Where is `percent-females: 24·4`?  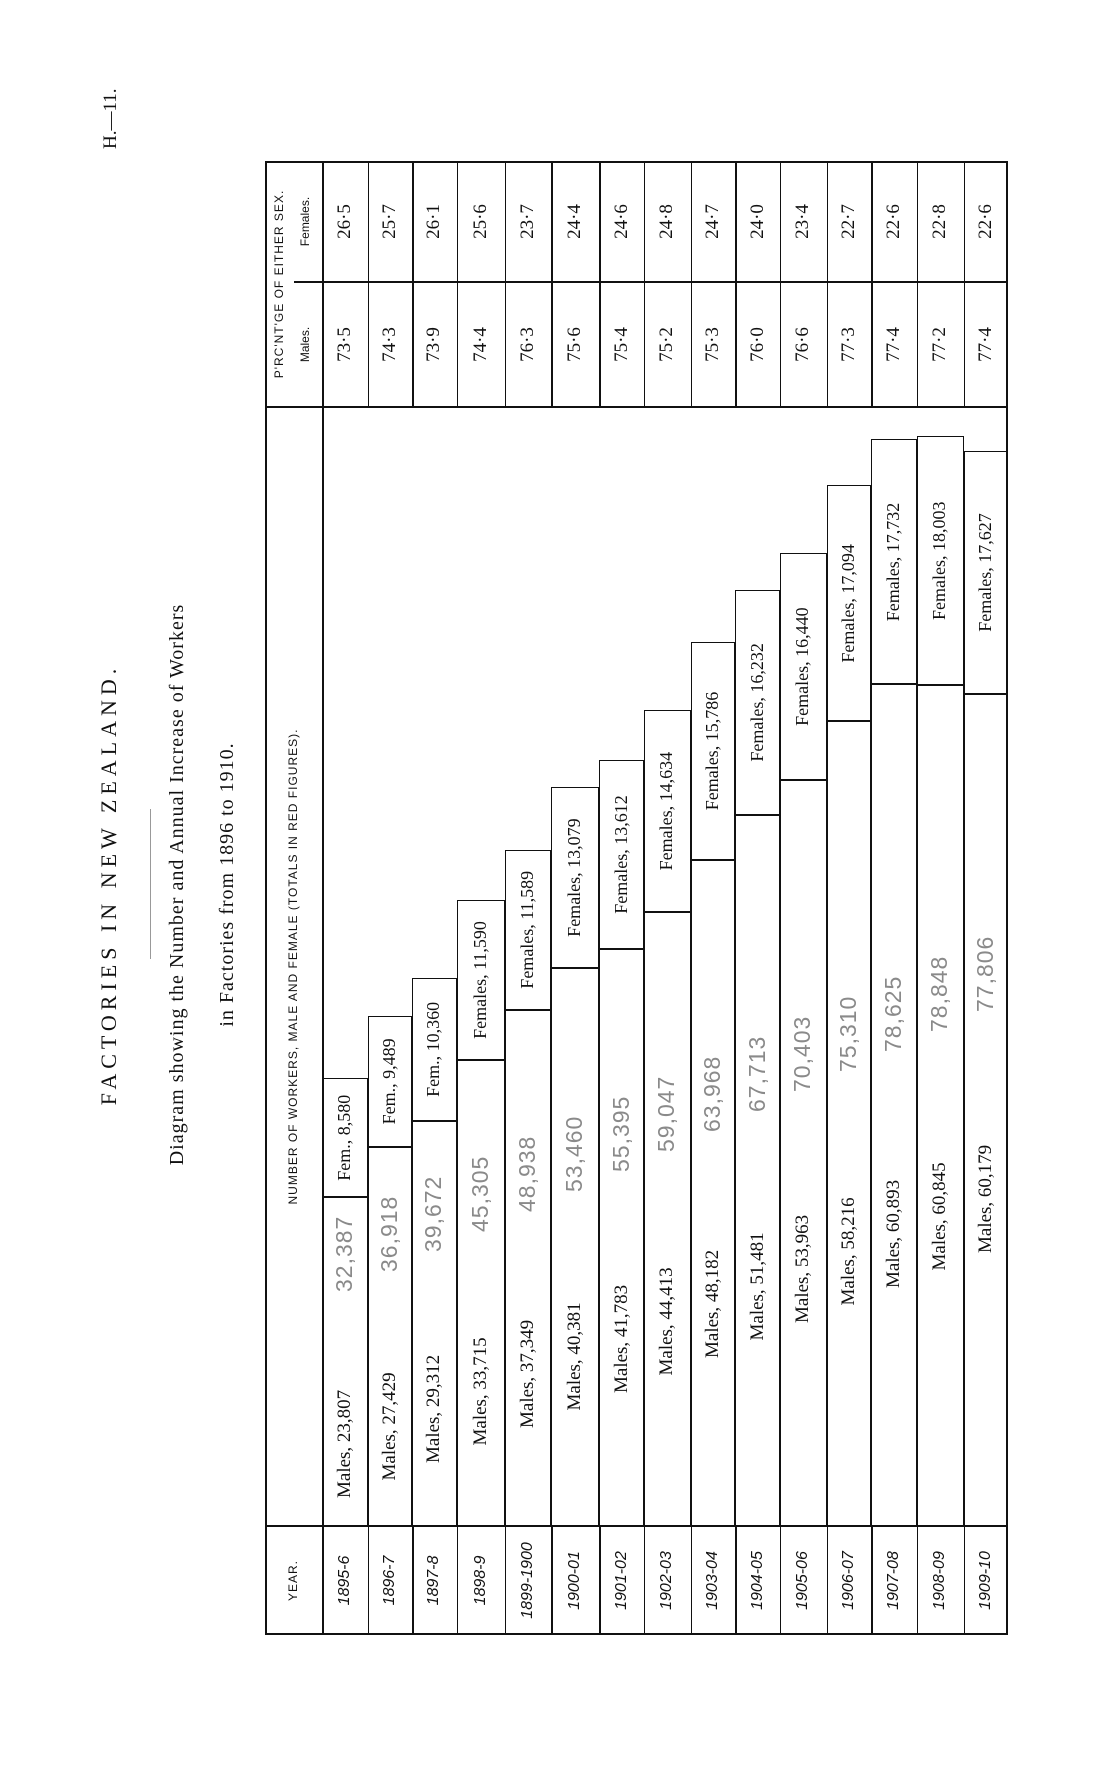 percent-females: 24·4 is located at coordinates (575, 221).